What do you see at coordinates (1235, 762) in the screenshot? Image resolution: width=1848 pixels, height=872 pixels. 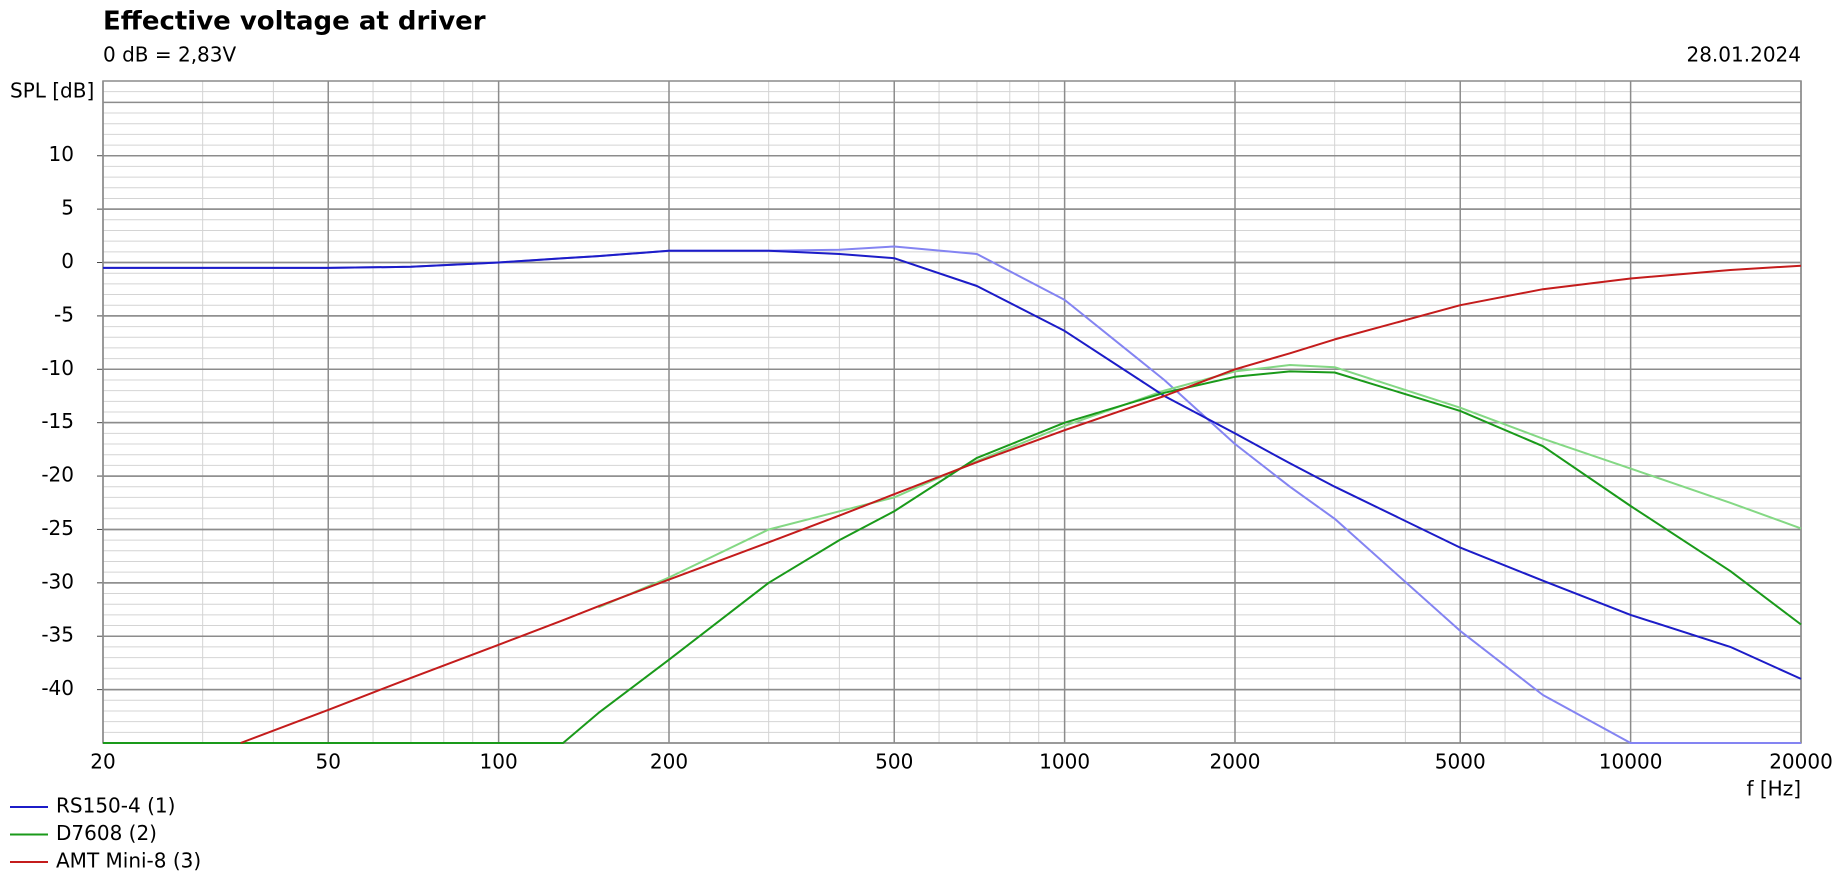 I see `x-tick-label: 2000` at bounding box center [1235, 762].